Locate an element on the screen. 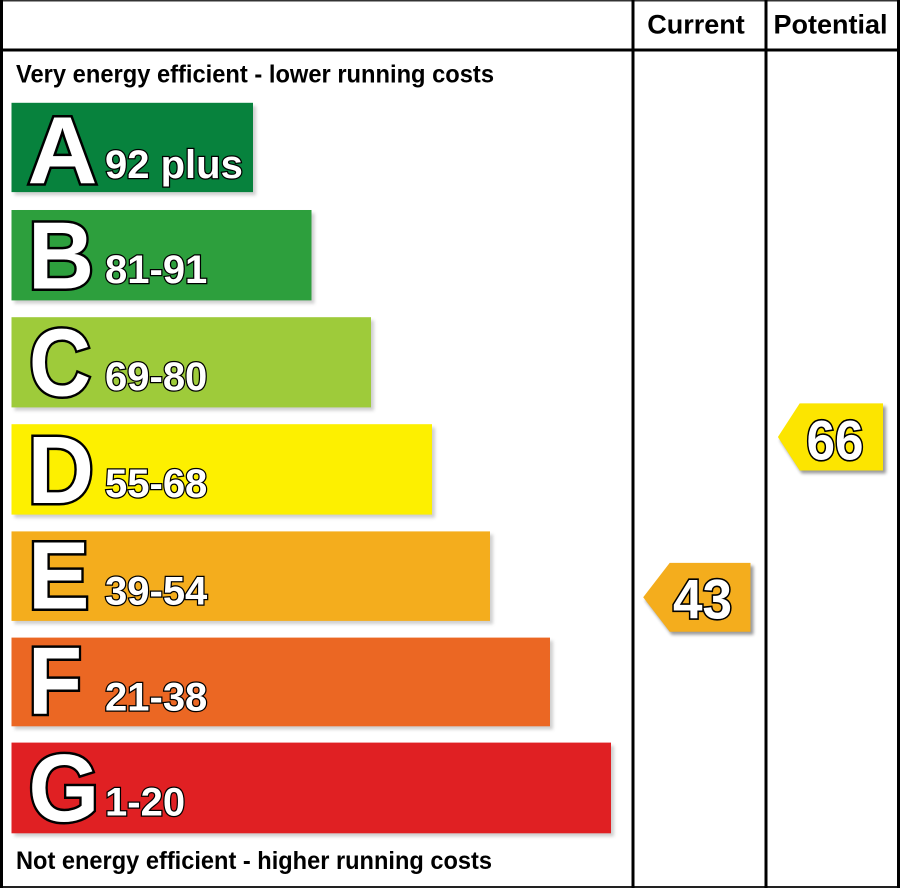  svg-text: 66 is located at coordinates (835, 440).